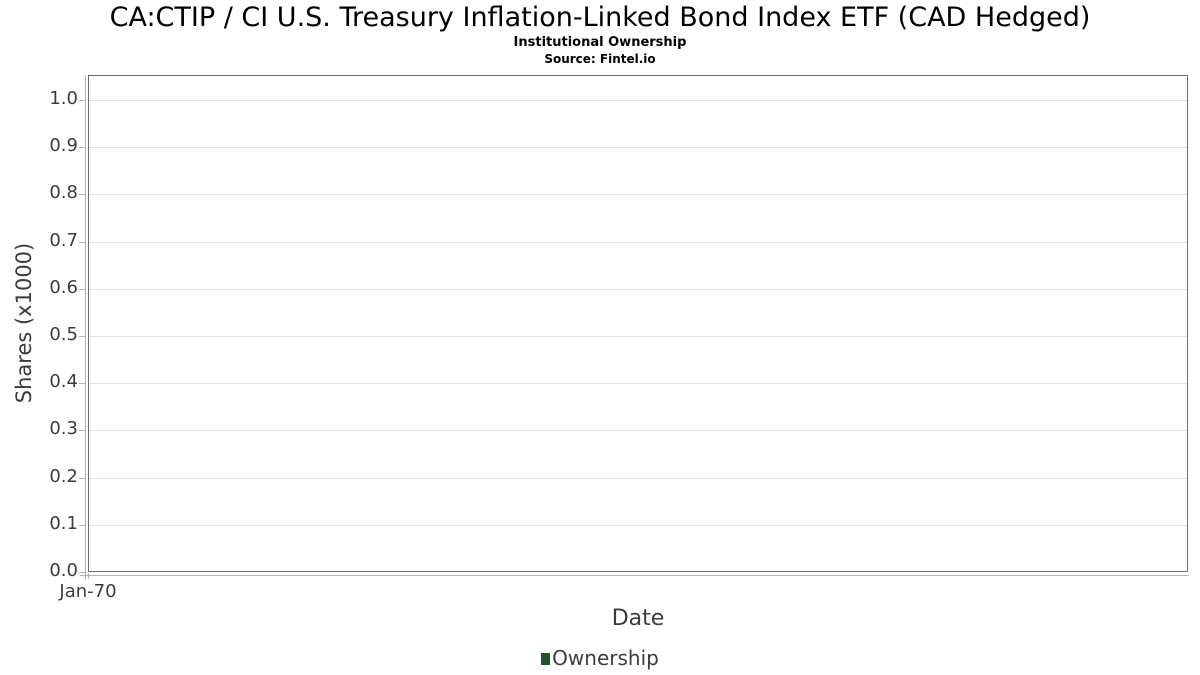  What do you see at coordinates (600, 42) in the screenshot?
I see `chart-subtitle: Institutional Ownership` at bounding box center [600, 42].